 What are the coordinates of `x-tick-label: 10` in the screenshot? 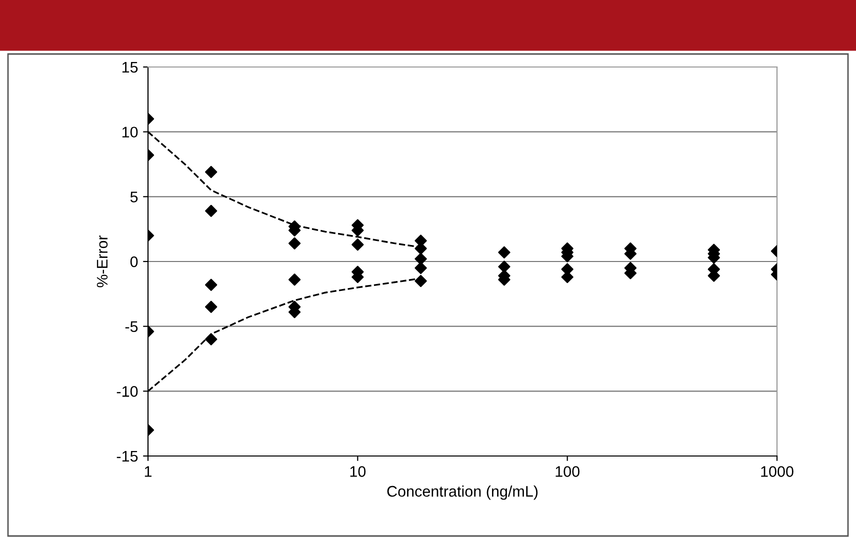 It's located at (358, 471).